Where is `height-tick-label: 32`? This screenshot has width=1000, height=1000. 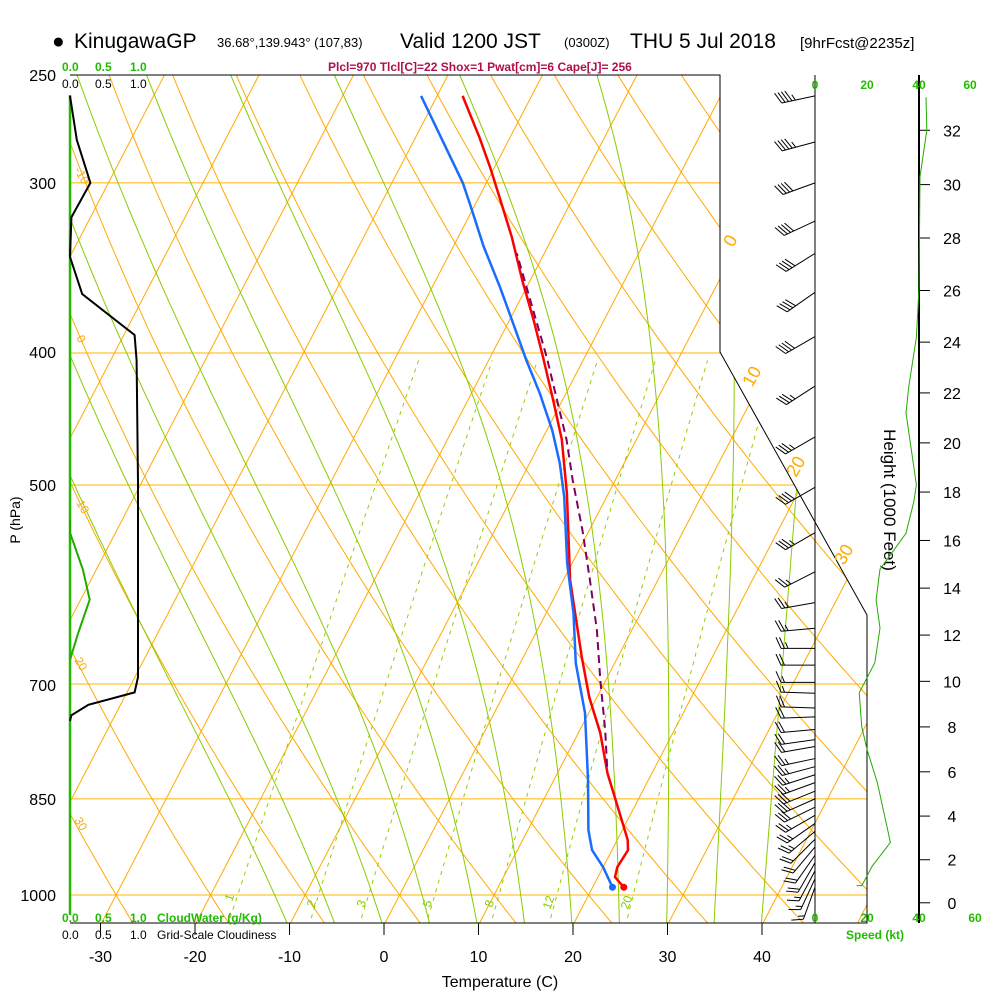
height-tick-label: 32 is located at coordinates (952, 131).